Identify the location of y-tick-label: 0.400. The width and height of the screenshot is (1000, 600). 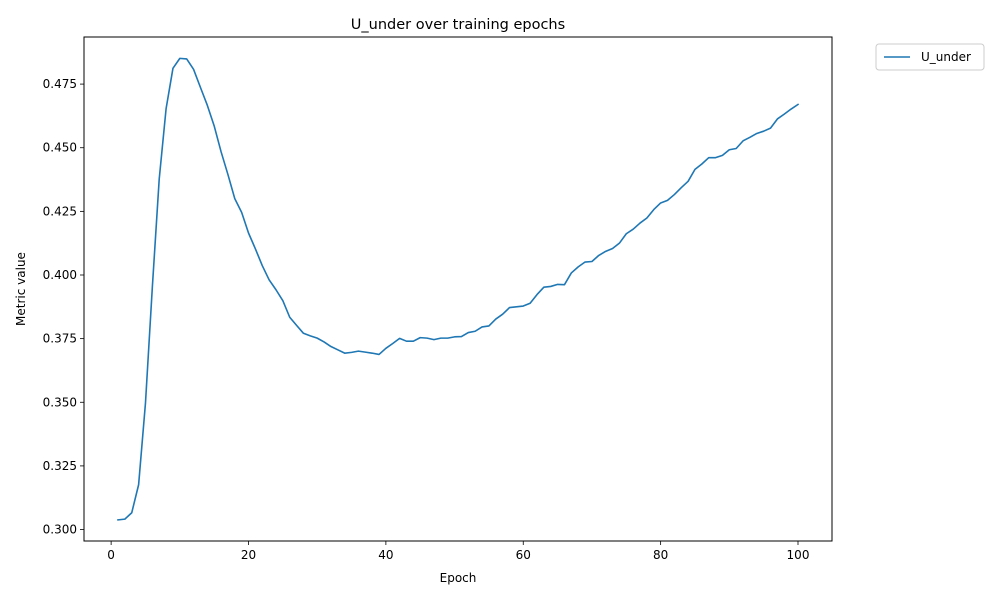
(60, 275).